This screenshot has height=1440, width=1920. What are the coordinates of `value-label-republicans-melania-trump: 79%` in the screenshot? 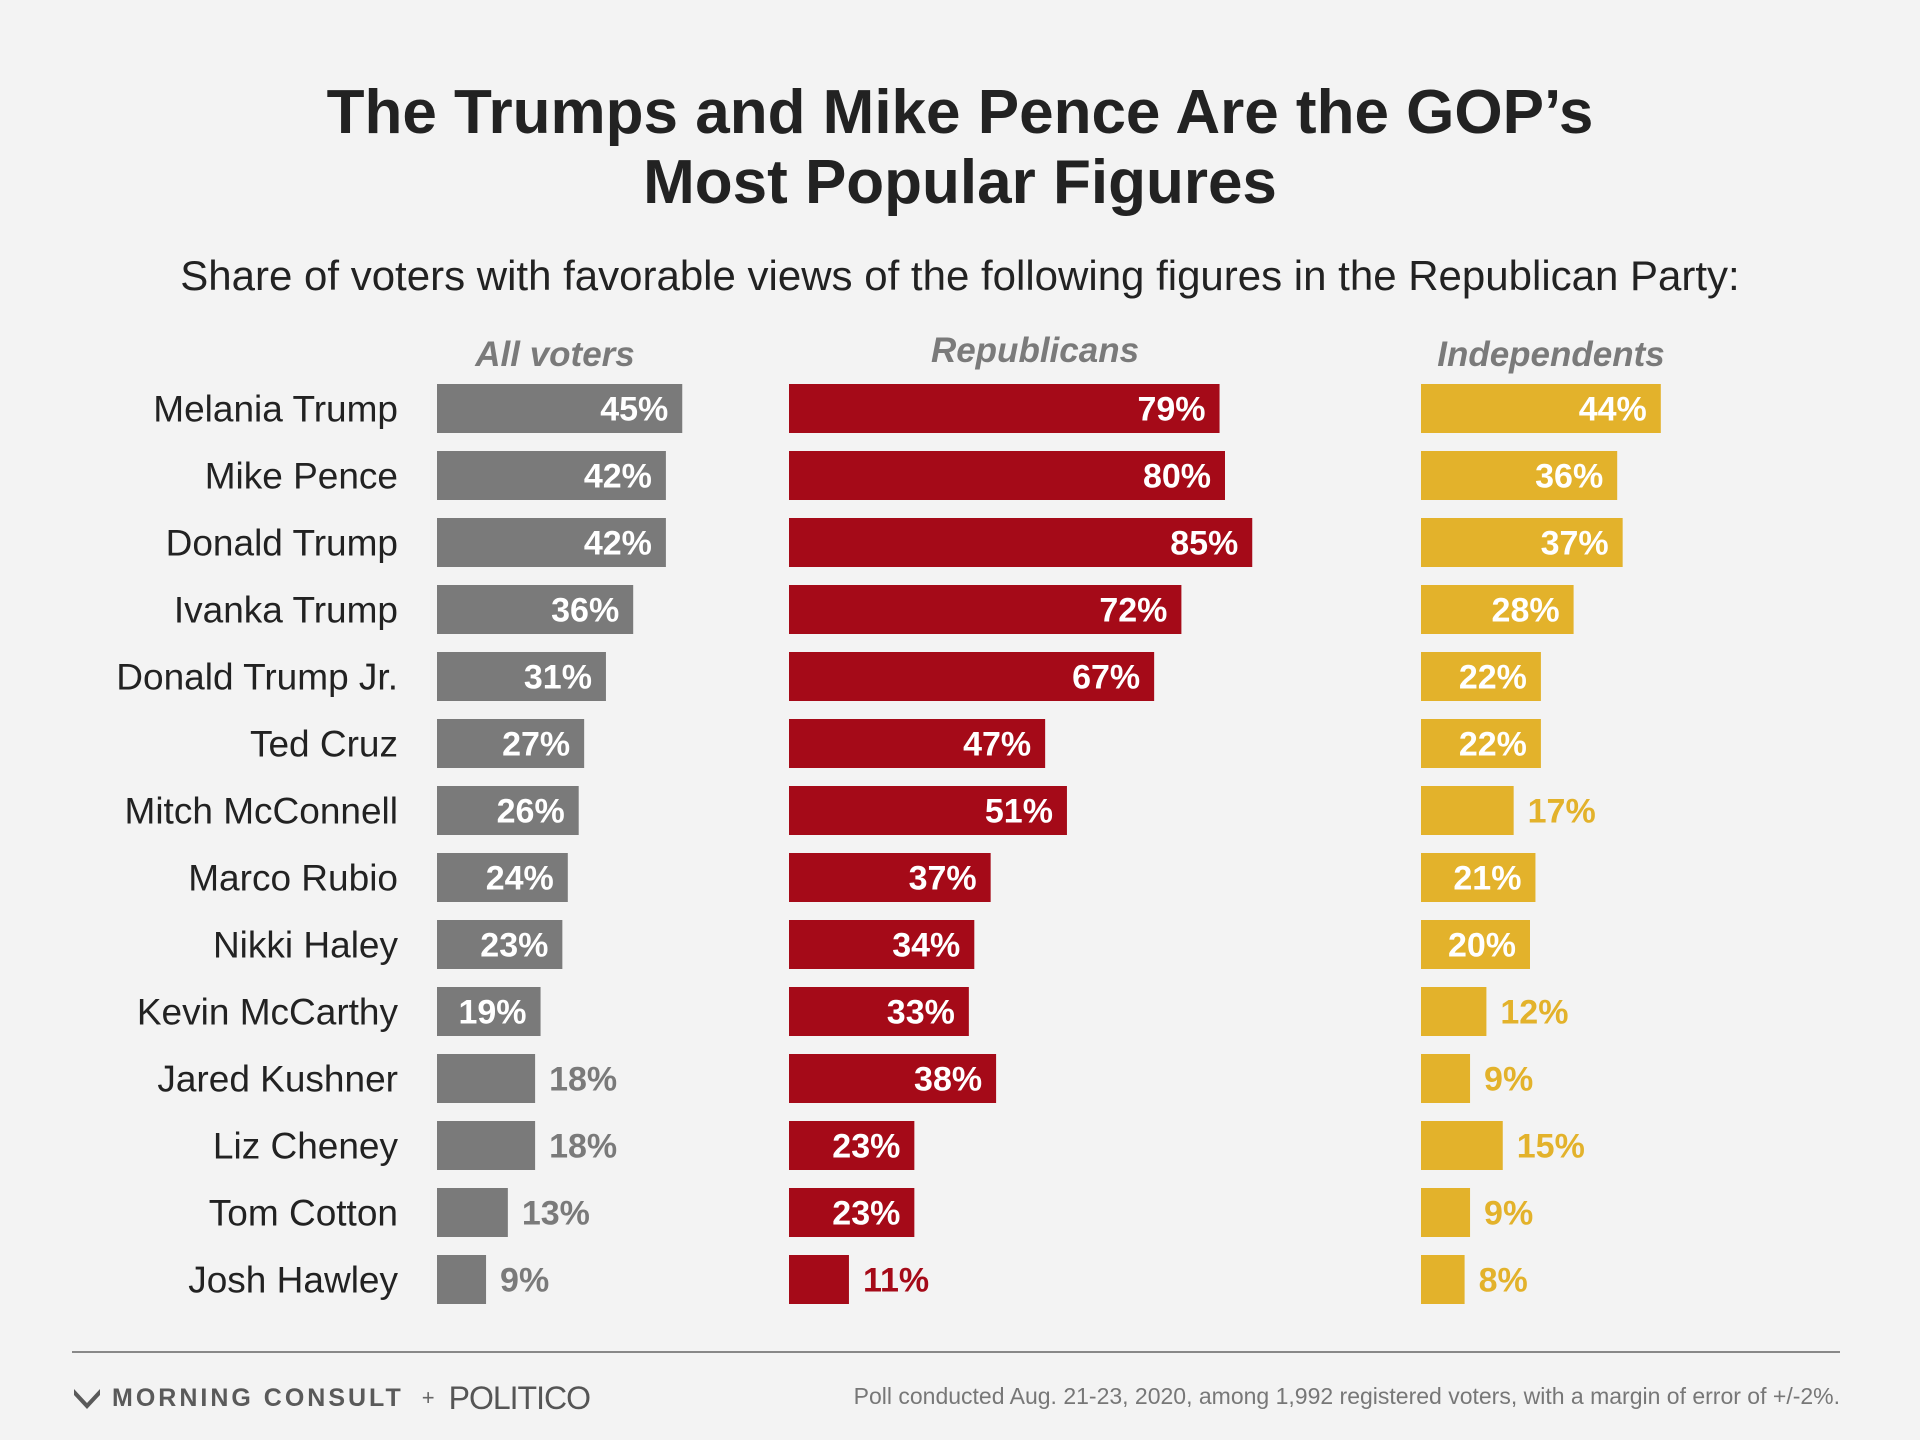 It's located at (1171, 410).